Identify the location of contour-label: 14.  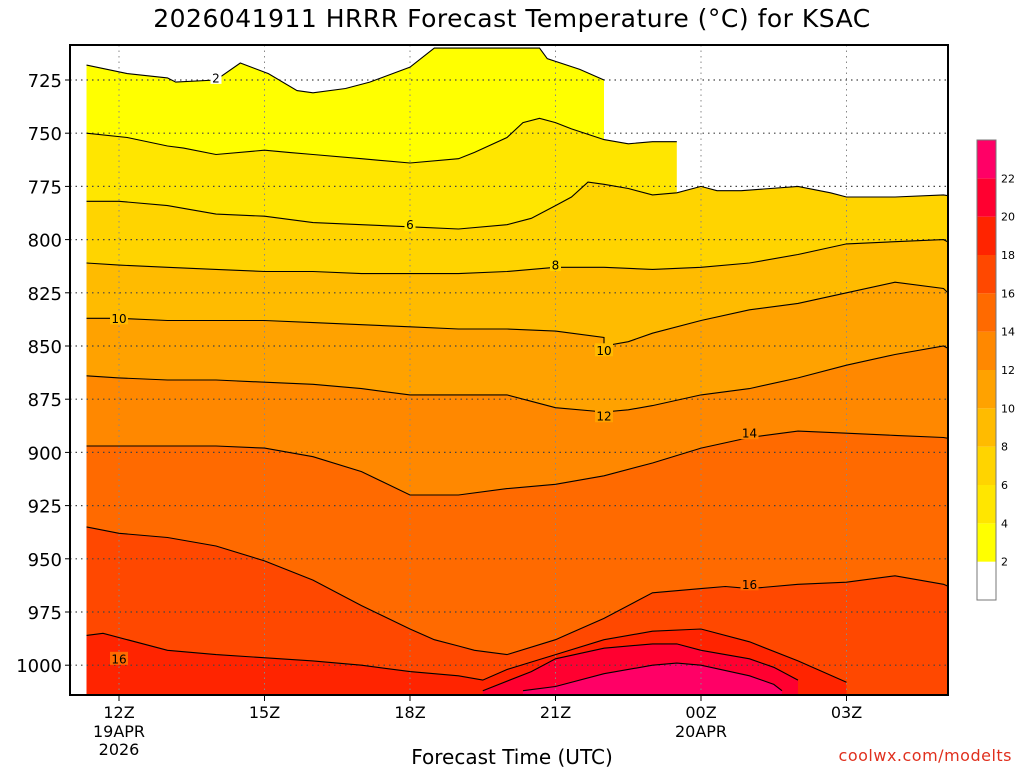
(749, 434).